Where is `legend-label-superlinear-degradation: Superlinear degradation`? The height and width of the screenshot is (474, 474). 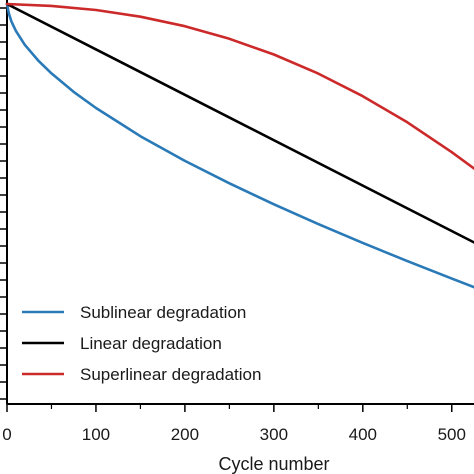 legend-label-superlinear-degradation: Superlinear degradation is located at coordinates (170, 374).